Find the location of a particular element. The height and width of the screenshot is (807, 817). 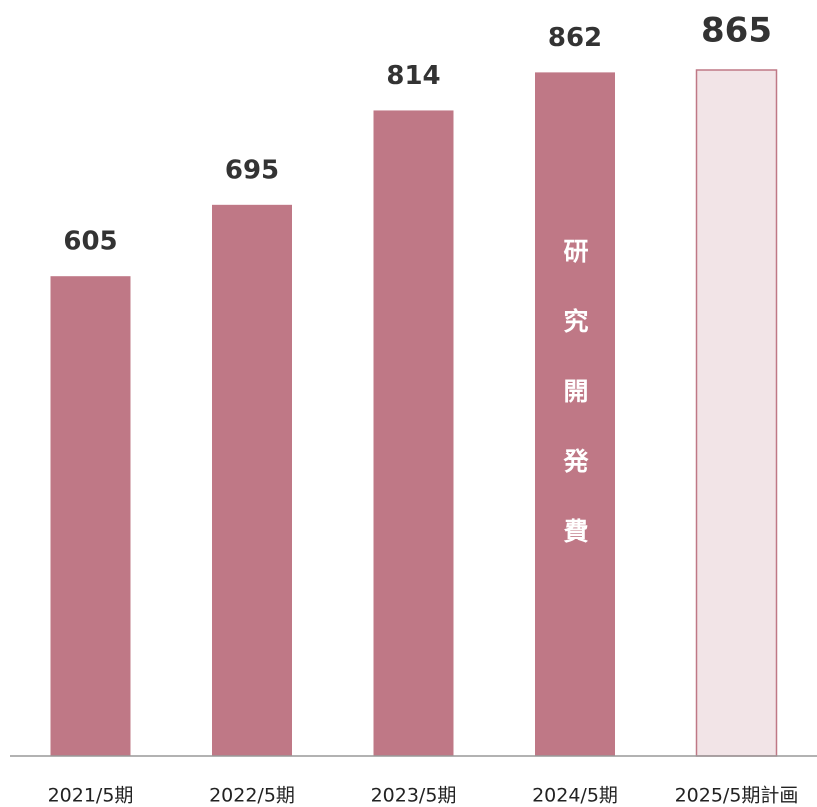

value-label: 814 is located at coordinates (413, 76).